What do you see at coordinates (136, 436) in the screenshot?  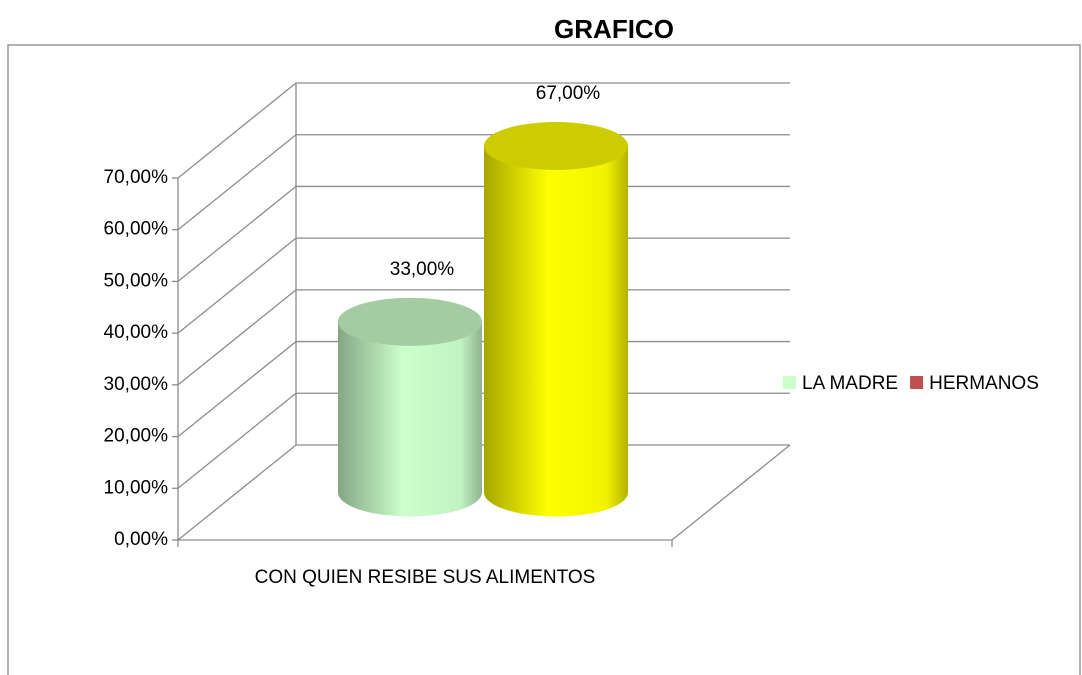 I see `y-tick-label: 20,00%` at bounding box center [136, 436].